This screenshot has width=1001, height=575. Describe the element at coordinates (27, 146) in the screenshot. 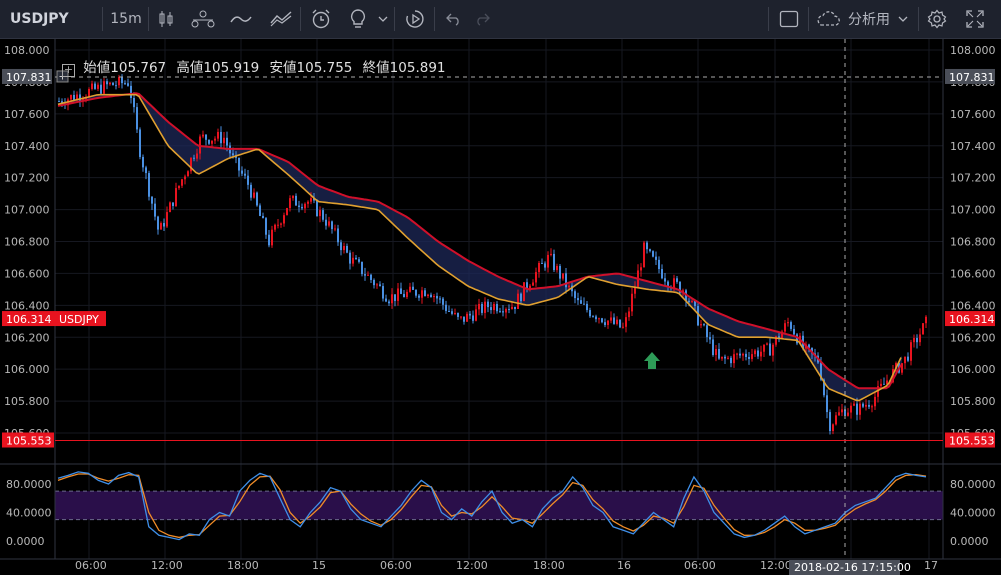

I see `y-tick-left: 107.400` at that location.